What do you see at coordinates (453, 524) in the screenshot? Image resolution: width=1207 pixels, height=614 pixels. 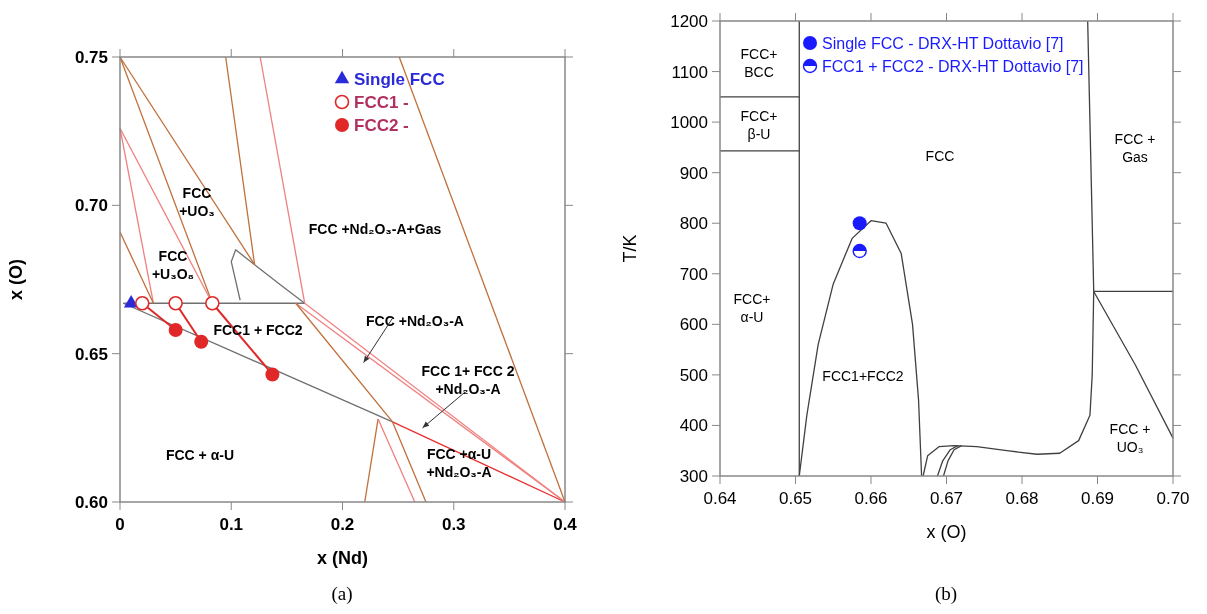 I see `x-tick-label: 0.3` at bounding box center [453, 524].